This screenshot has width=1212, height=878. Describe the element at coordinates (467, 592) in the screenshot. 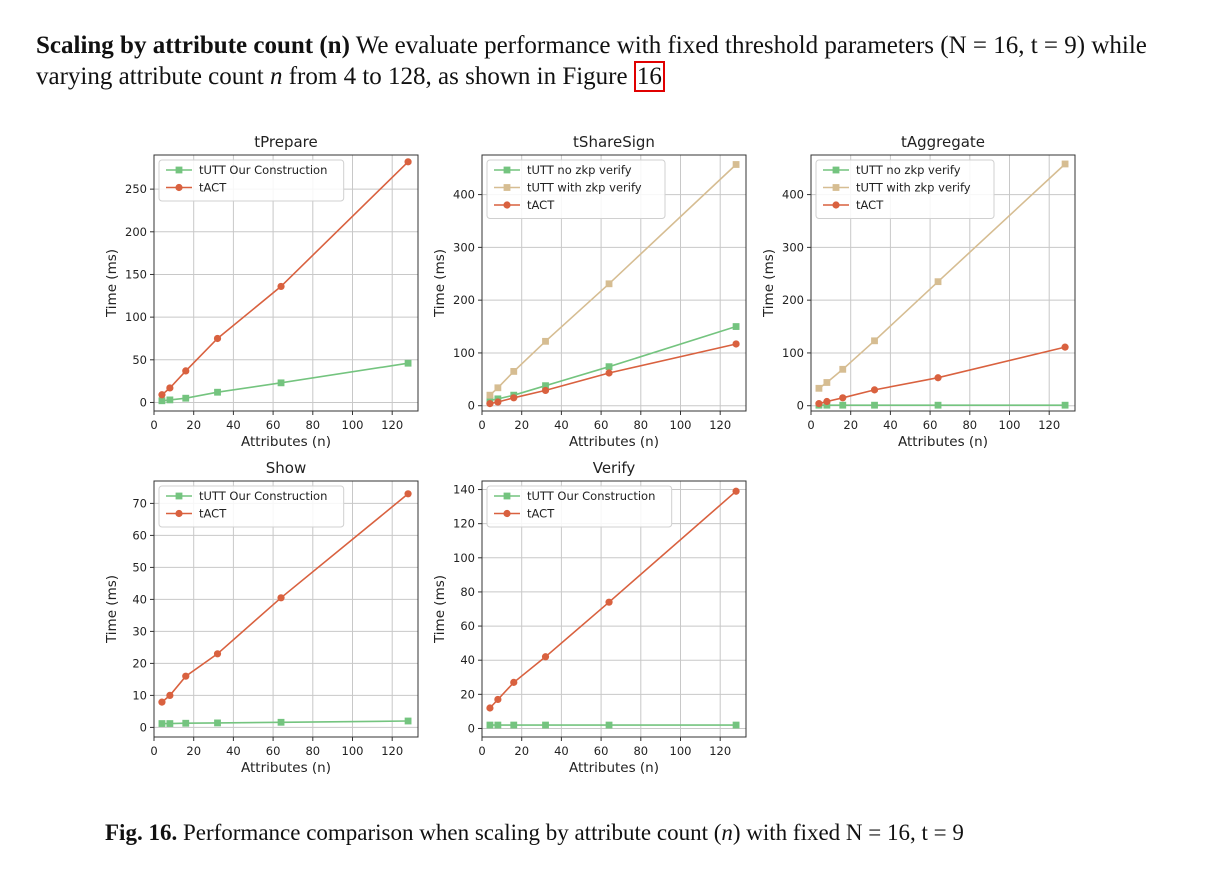

I see `y-tick-label: 80` at that location.